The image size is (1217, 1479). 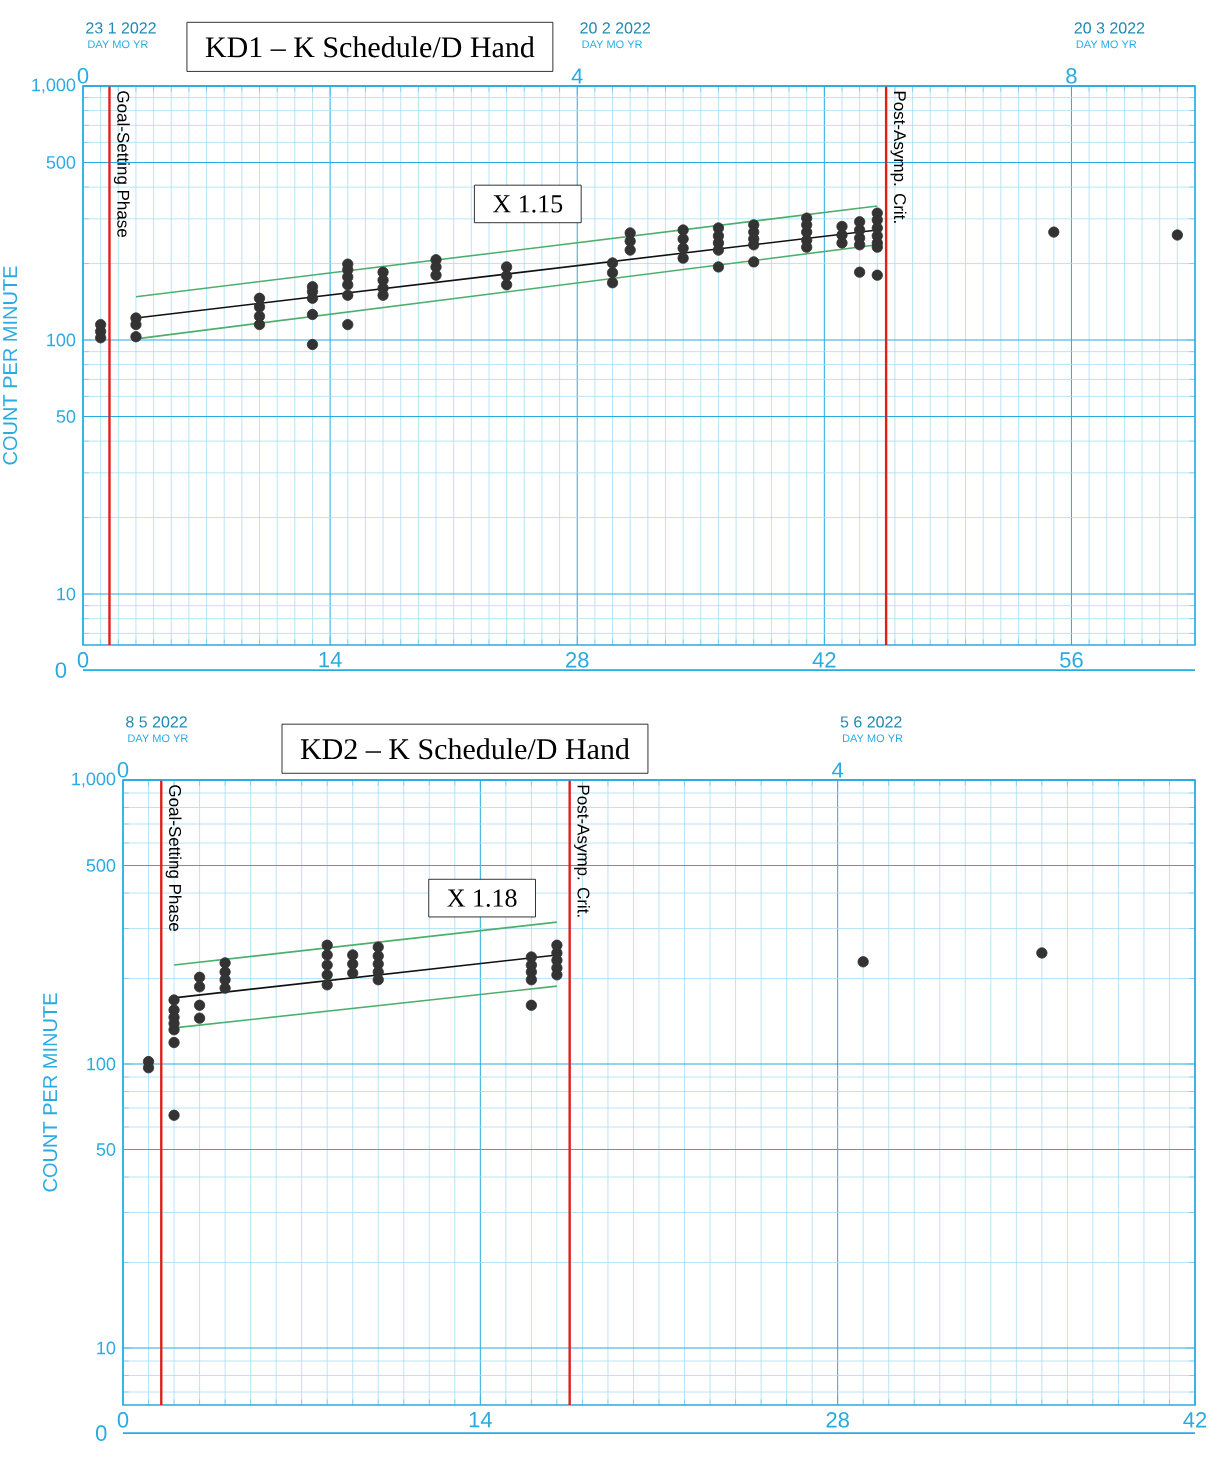 What do you see at coordinates (156, 722) in the screenshot?
I see `text: 8 5 2022` at bounding box center [156, 722].